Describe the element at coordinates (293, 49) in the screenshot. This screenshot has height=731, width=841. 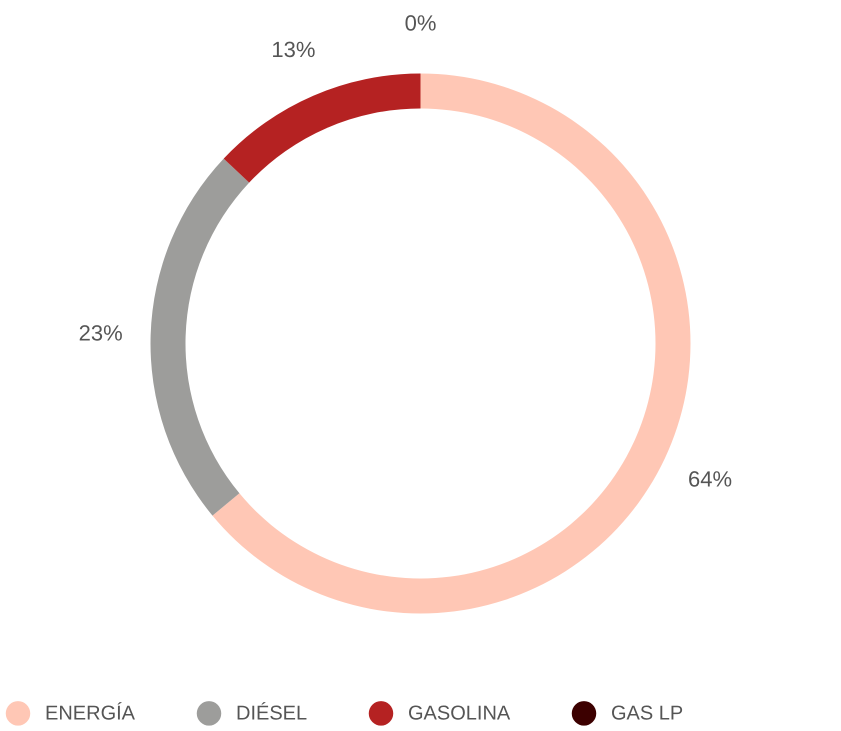
I see `data-label: 13%` at that location.